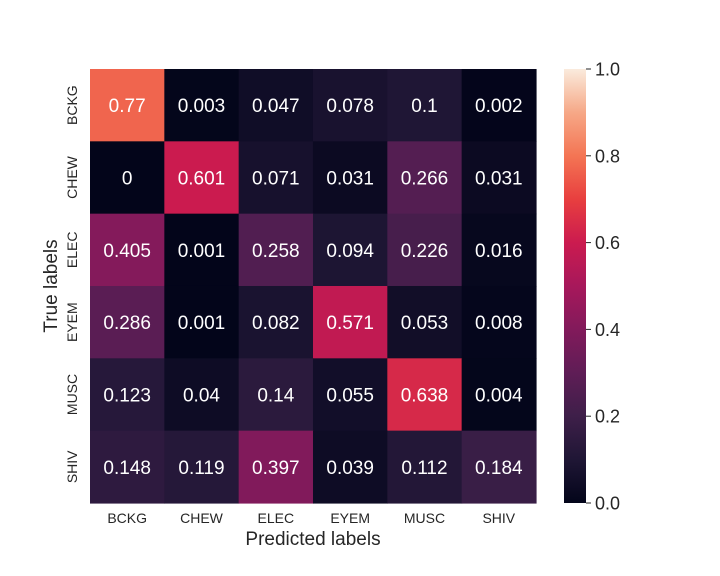 This screenshot has height=576, width=720. I want to click on heatmap-cell-bckg-shiv, so click(499, 105).